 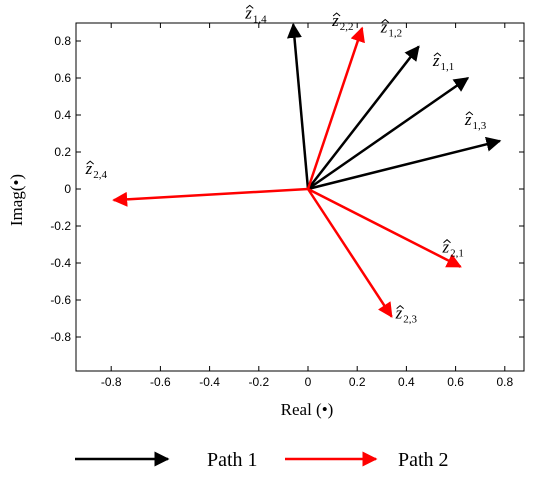 I want to click on y-axis-title: Imag(•), so click(x=16, y=200).